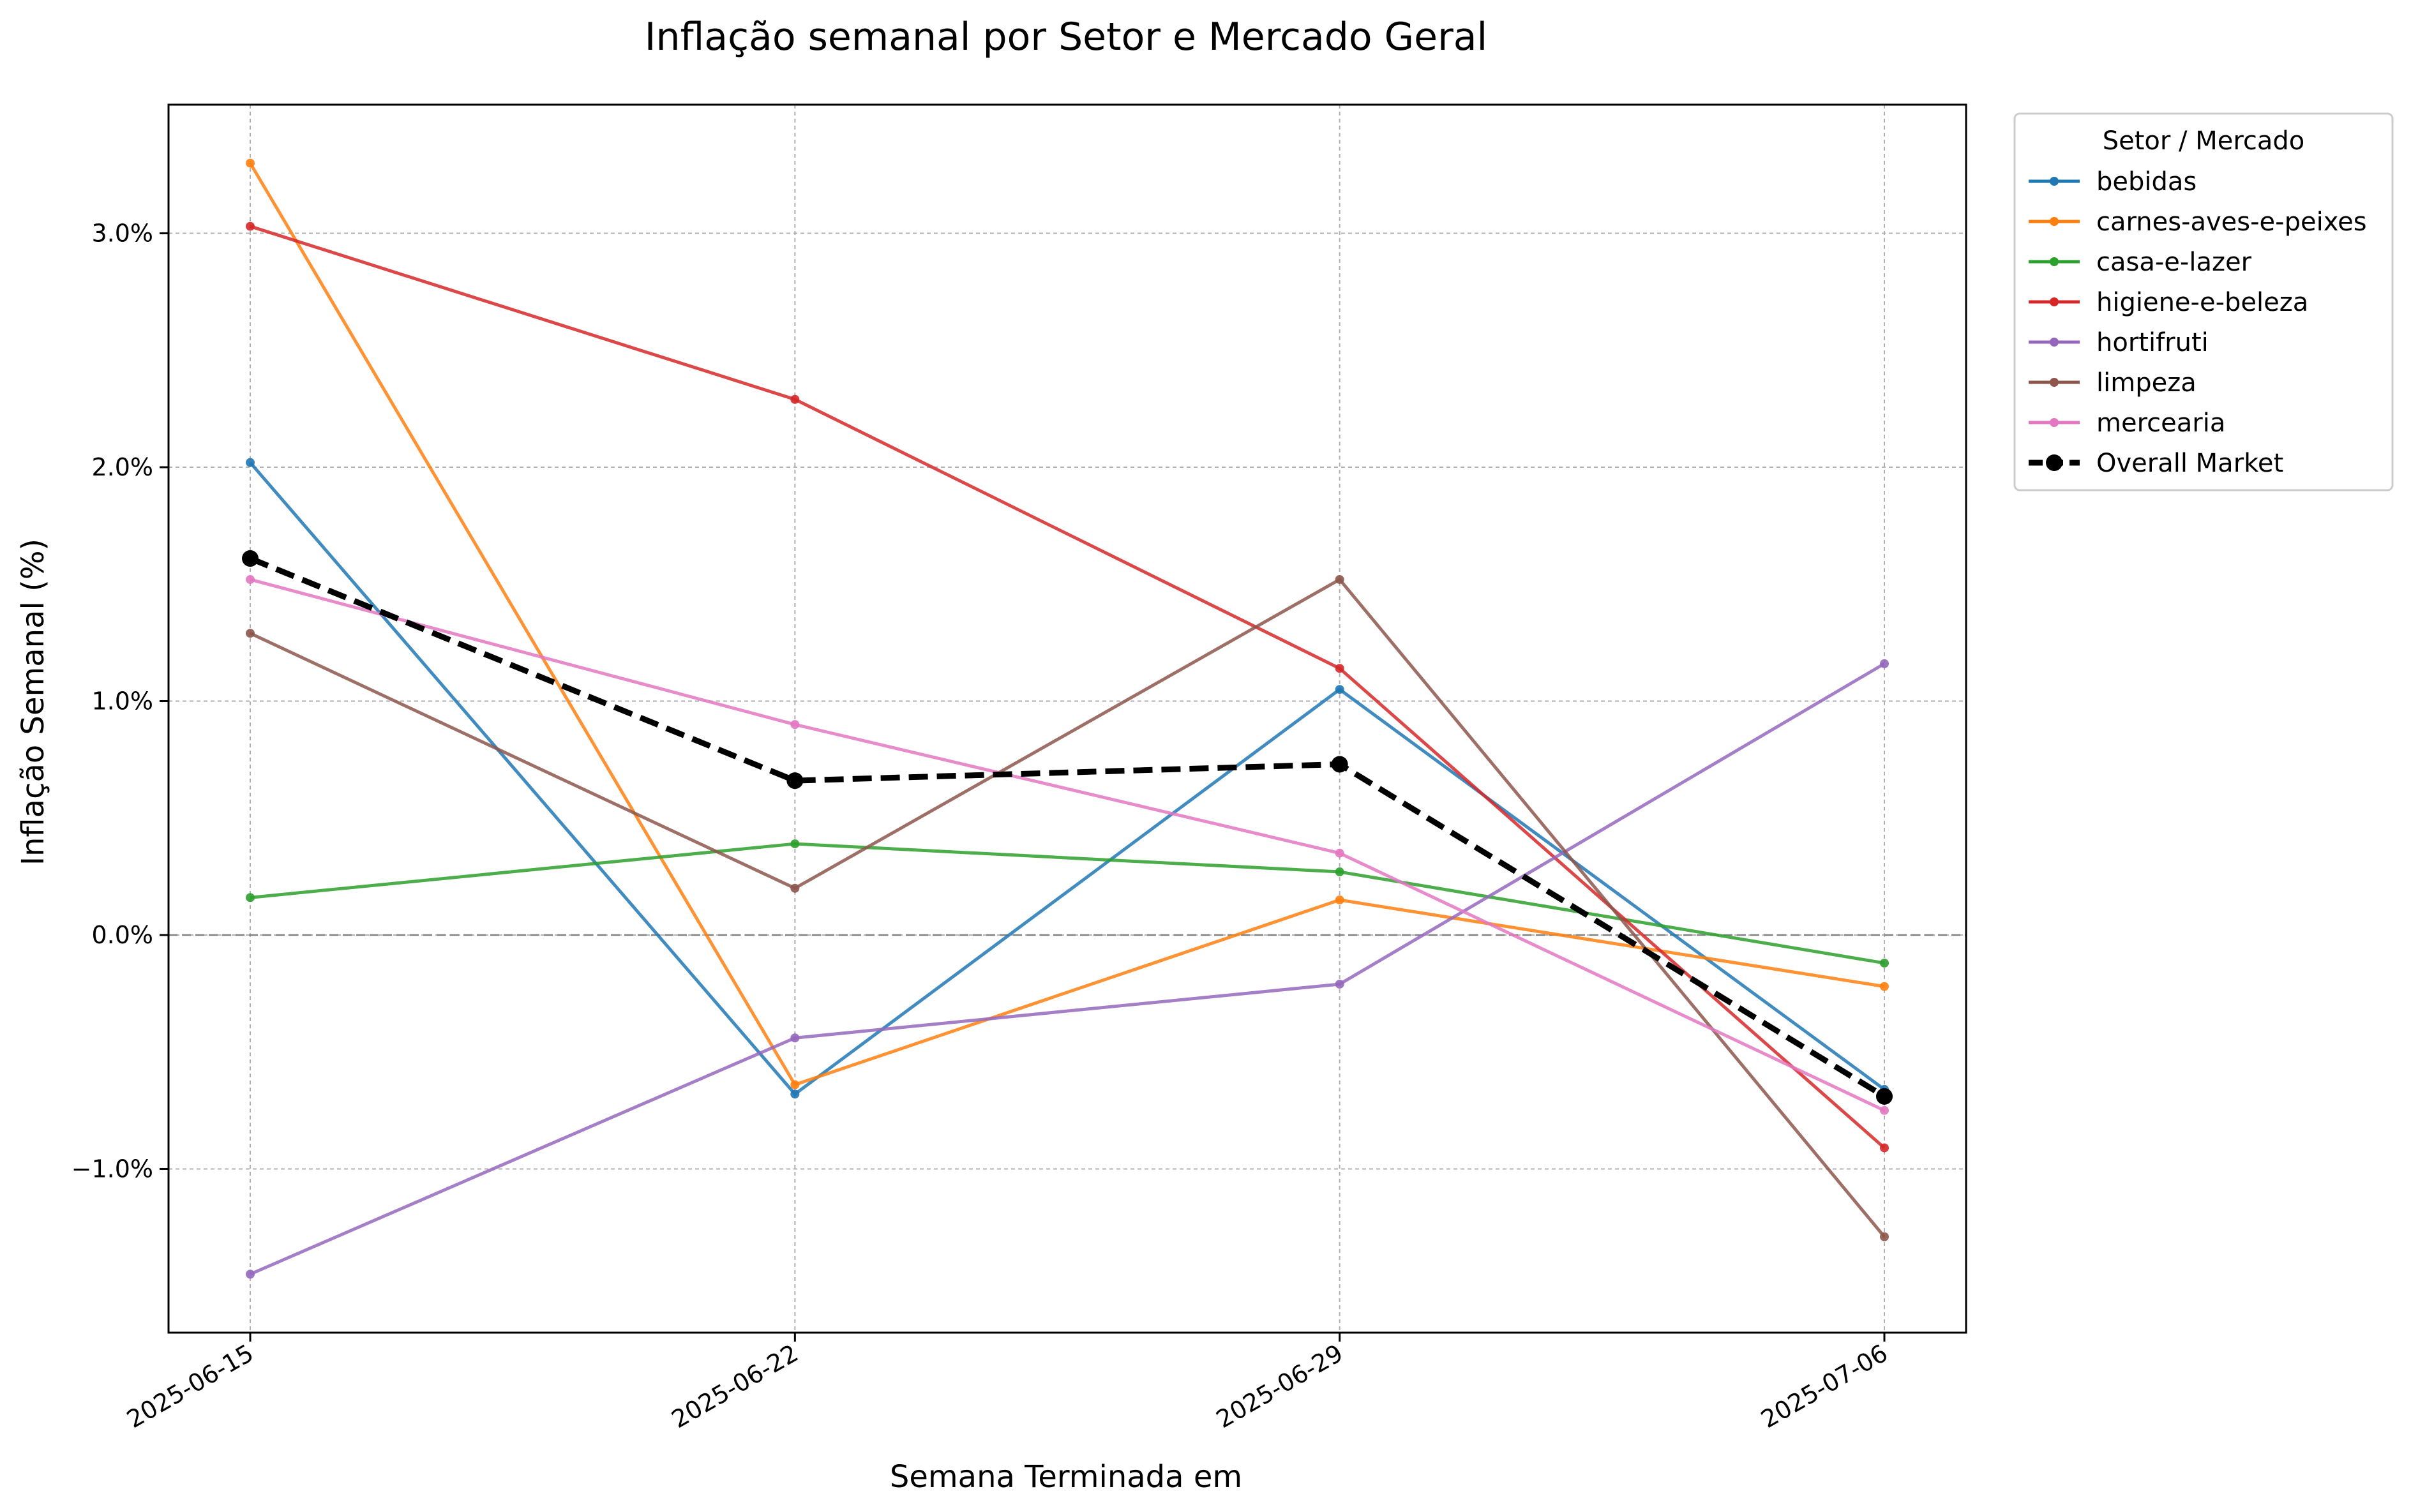 The image size is (2411, 1512). I want to click on series-casa-e-lazer, so click(1067, 904).